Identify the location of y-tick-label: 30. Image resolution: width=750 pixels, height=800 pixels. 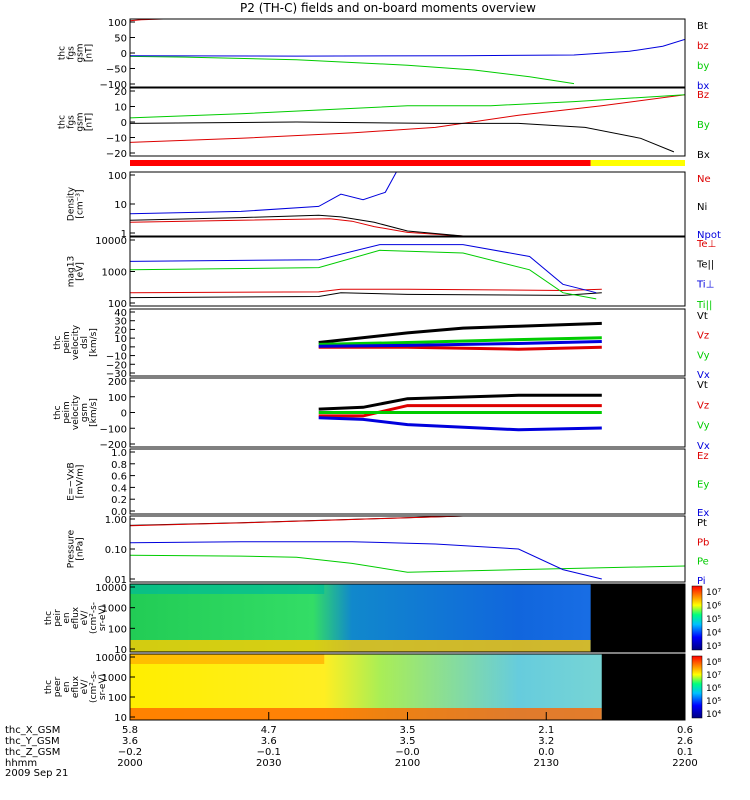
(120, 322).